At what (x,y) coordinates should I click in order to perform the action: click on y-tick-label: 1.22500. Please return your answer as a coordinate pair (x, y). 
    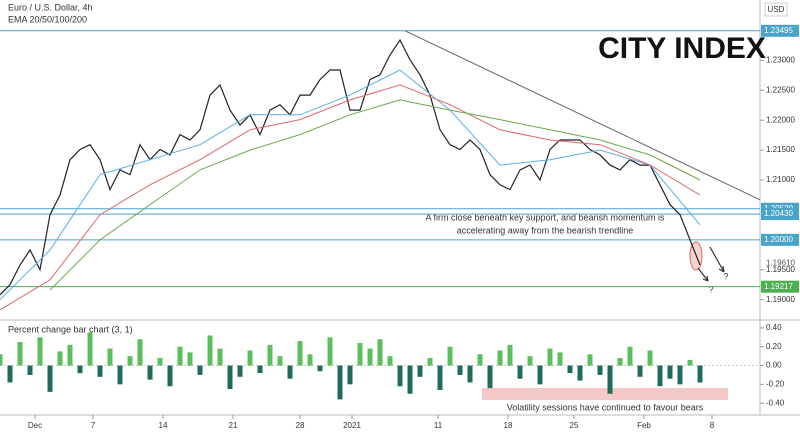
    Looking at the image, I should click on (780, 89).